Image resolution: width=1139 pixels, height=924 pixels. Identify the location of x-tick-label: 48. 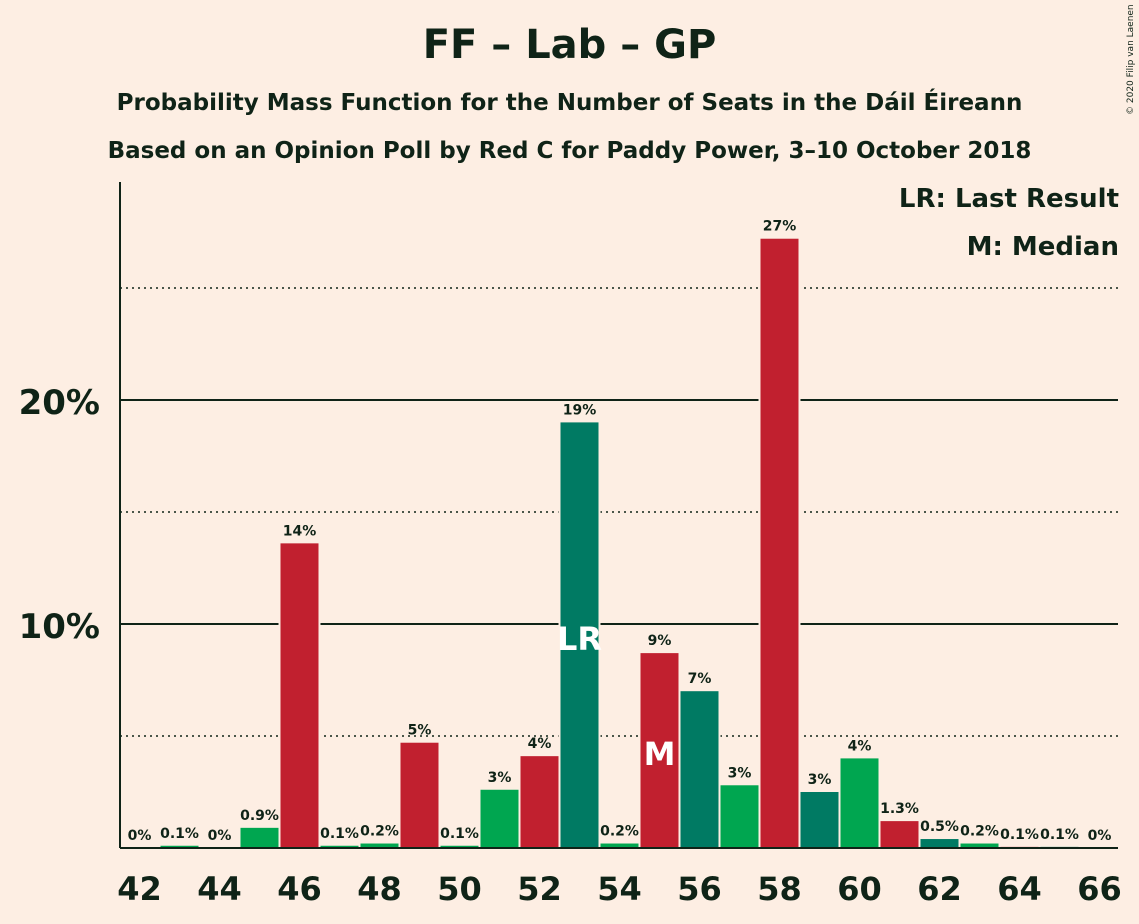
(379, 889).